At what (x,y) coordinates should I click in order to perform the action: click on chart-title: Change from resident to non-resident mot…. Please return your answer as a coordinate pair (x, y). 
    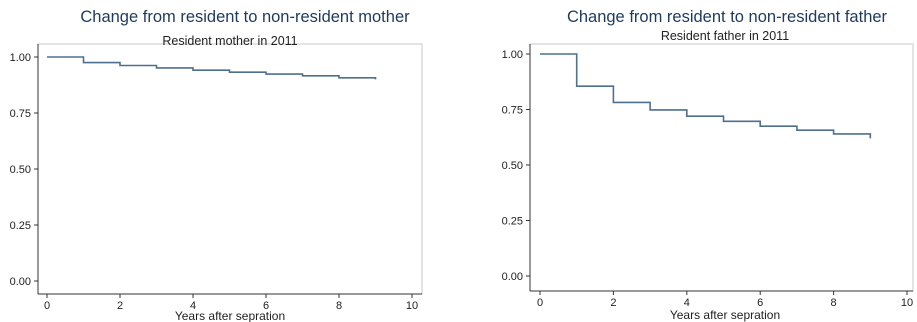
    Looking at the image, I should click on (245, 17).